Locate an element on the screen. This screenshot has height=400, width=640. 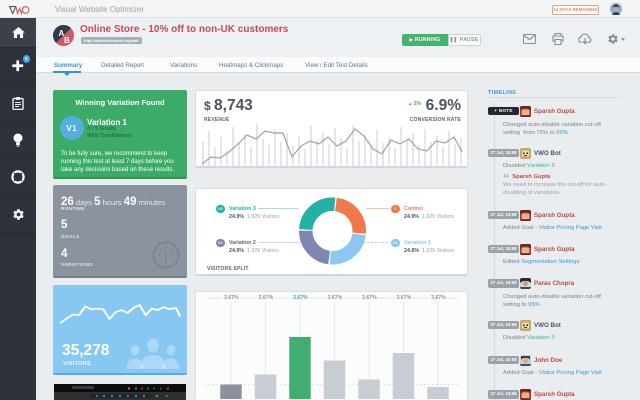
svg-text: B is located at coordinates (67, 40).